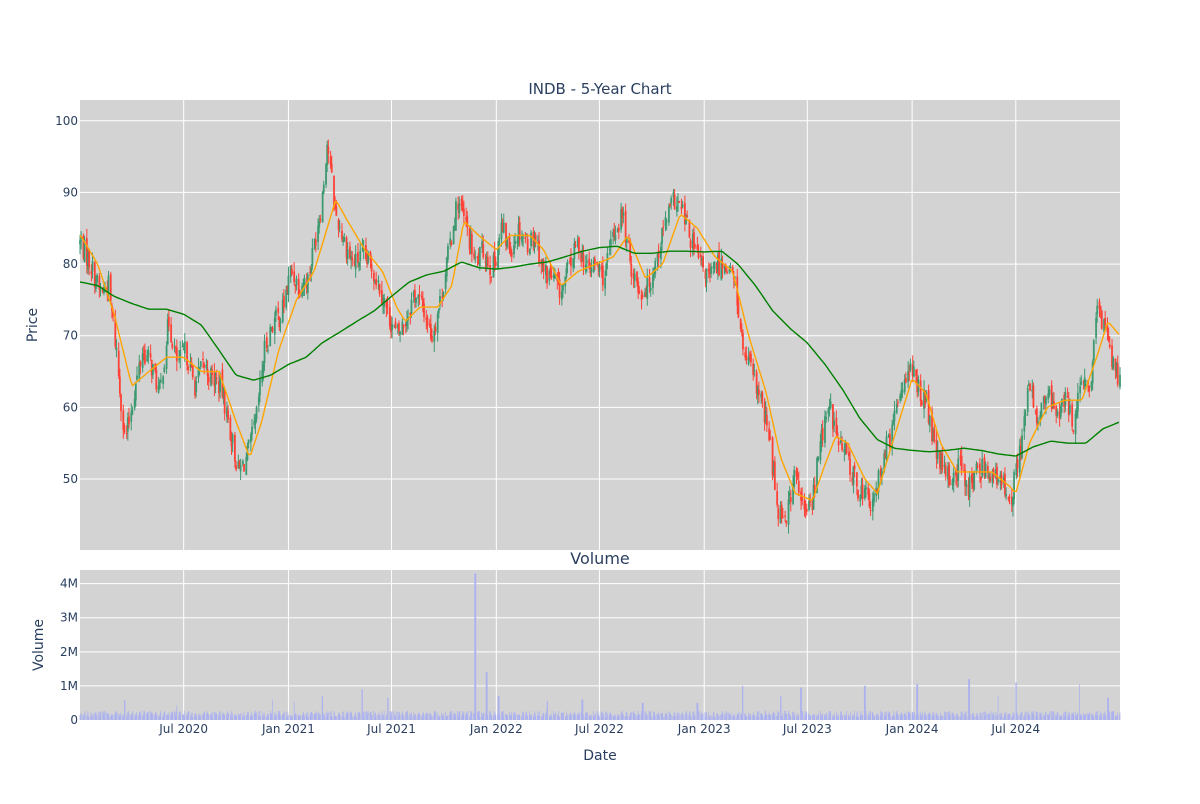 The height and width of the screenshot is (804, 1200). I want to click on x-tick-label: Jan 2021, so click(288, 729).